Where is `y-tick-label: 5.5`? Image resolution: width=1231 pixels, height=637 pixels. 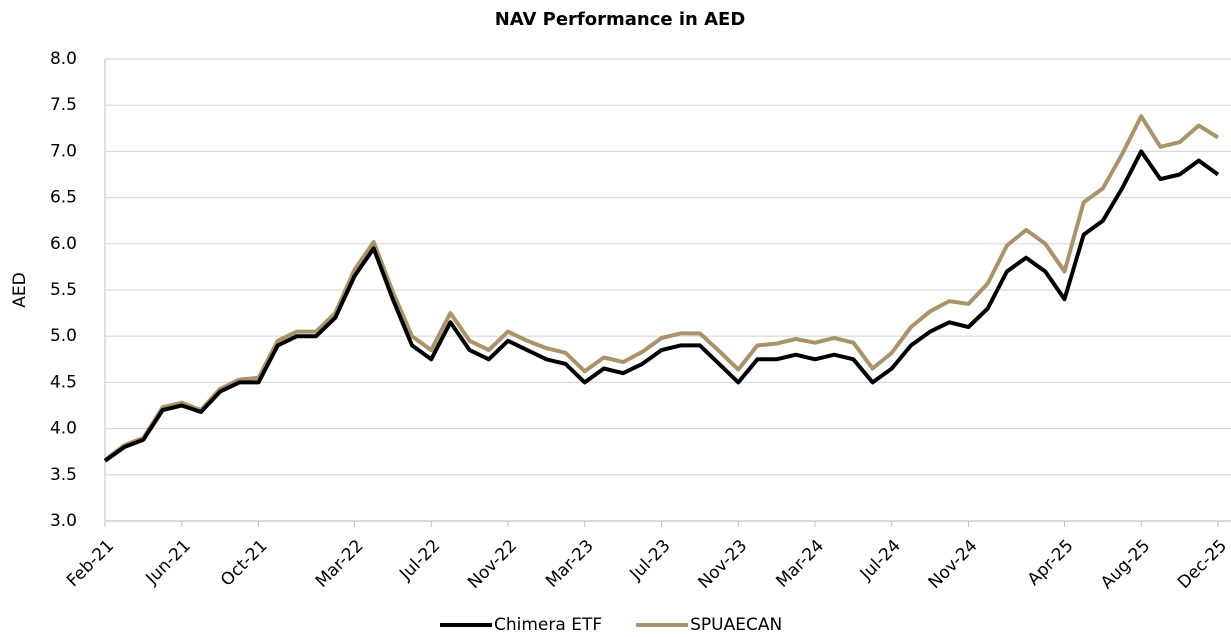 y-tick-label: 5.5 is located at coordinates (63, 290).